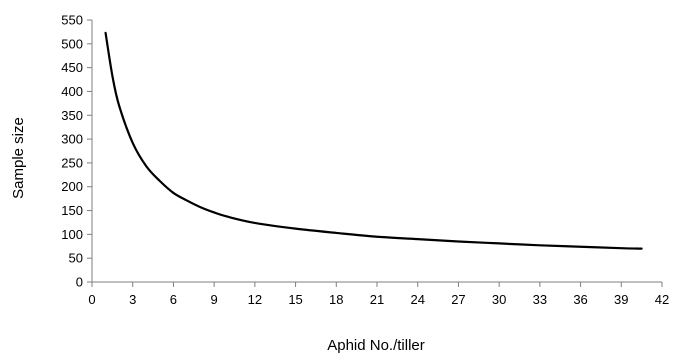  I want to click on y-tick-label: 250, so click(72, 162).